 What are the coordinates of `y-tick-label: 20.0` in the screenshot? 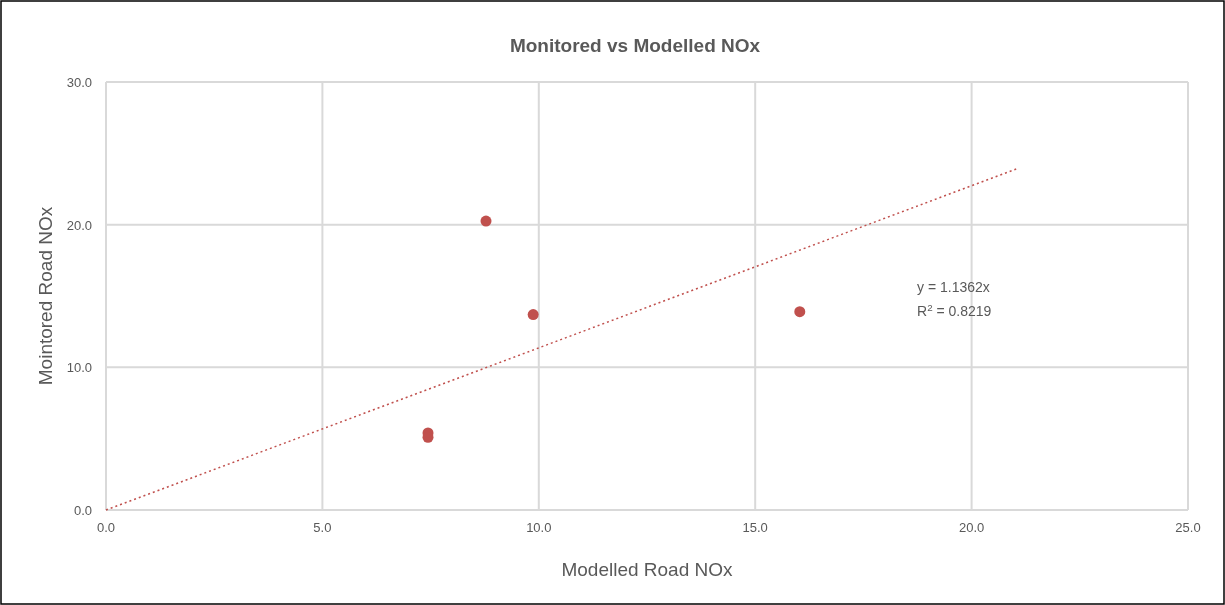 It's located at (79, 225).